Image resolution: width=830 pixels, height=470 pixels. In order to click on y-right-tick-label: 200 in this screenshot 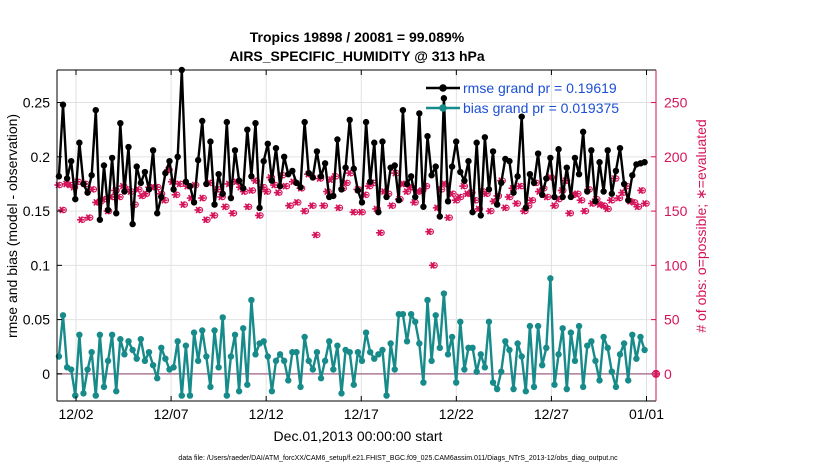, I will do `click(676, 157)`.